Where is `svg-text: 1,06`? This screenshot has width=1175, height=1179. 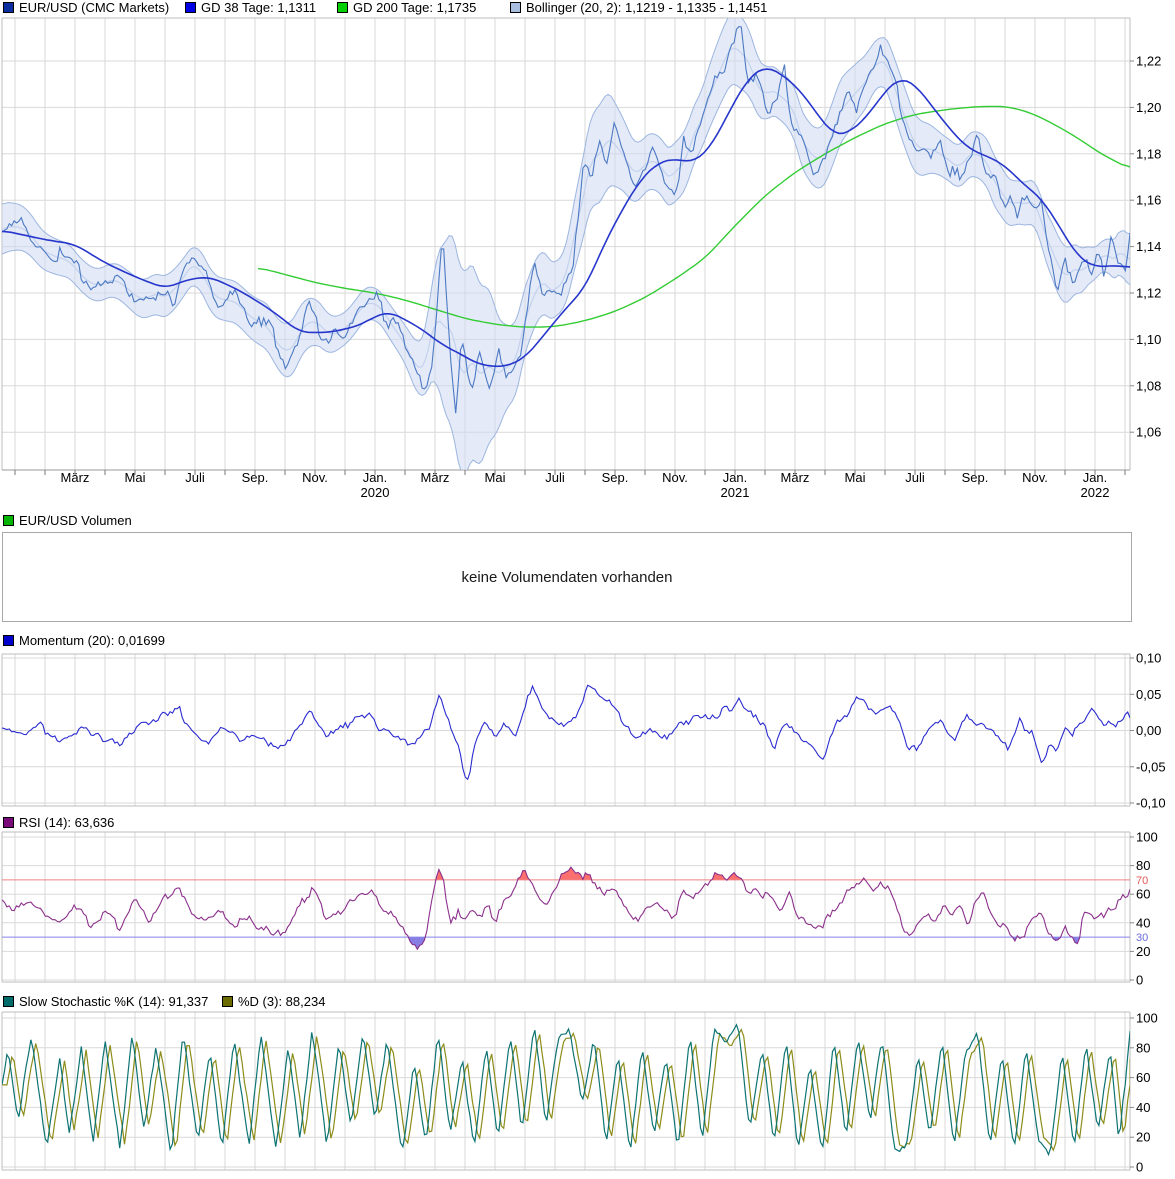
svg-text: 1,06 is located at coordinates (1148, 432).